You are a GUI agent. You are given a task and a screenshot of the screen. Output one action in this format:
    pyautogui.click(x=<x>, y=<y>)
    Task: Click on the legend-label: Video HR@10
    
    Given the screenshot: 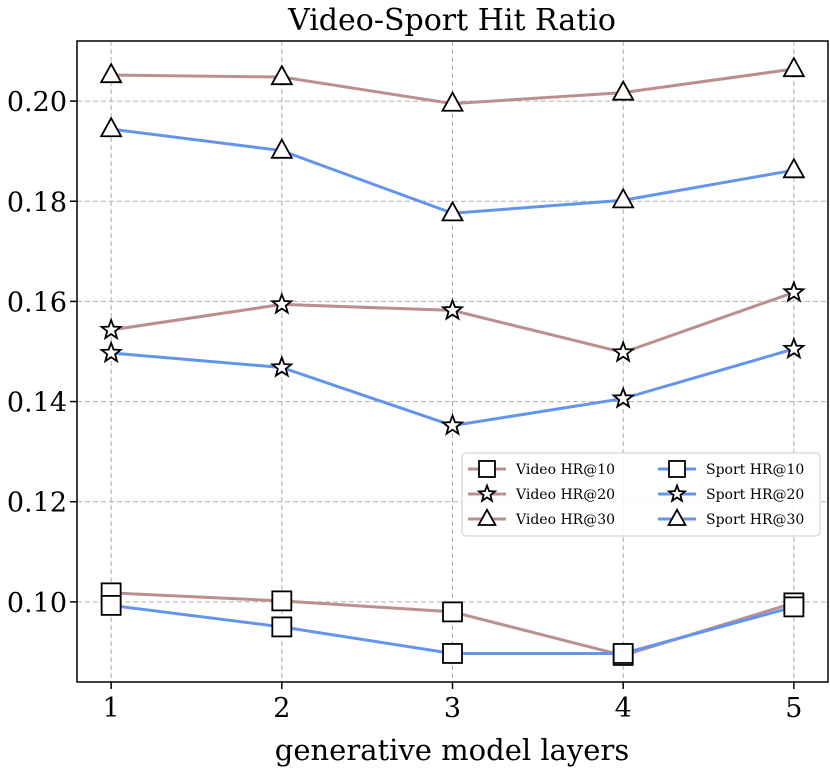 What is the action you would take?
    pyautogui.click(x=565, y=470)
    